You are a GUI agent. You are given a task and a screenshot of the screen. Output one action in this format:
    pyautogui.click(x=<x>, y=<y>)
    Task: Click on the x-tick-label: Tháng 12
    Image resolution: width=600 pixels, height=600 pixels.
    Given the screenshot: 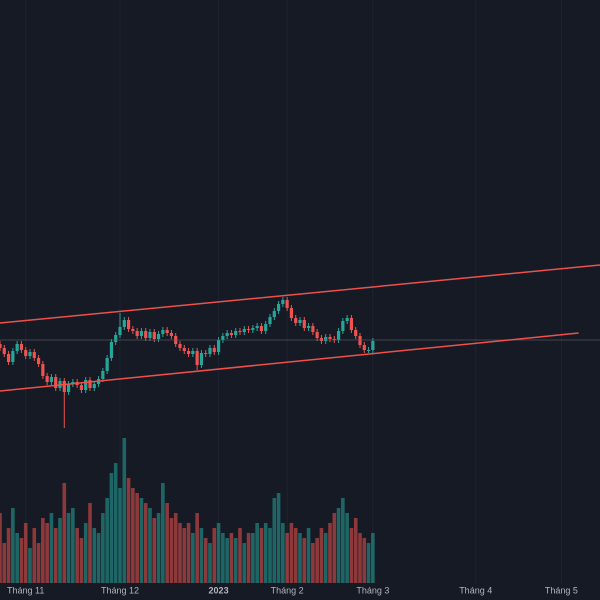 What is the action you would take?
    pyautogui.click(x=120, y=590)
    